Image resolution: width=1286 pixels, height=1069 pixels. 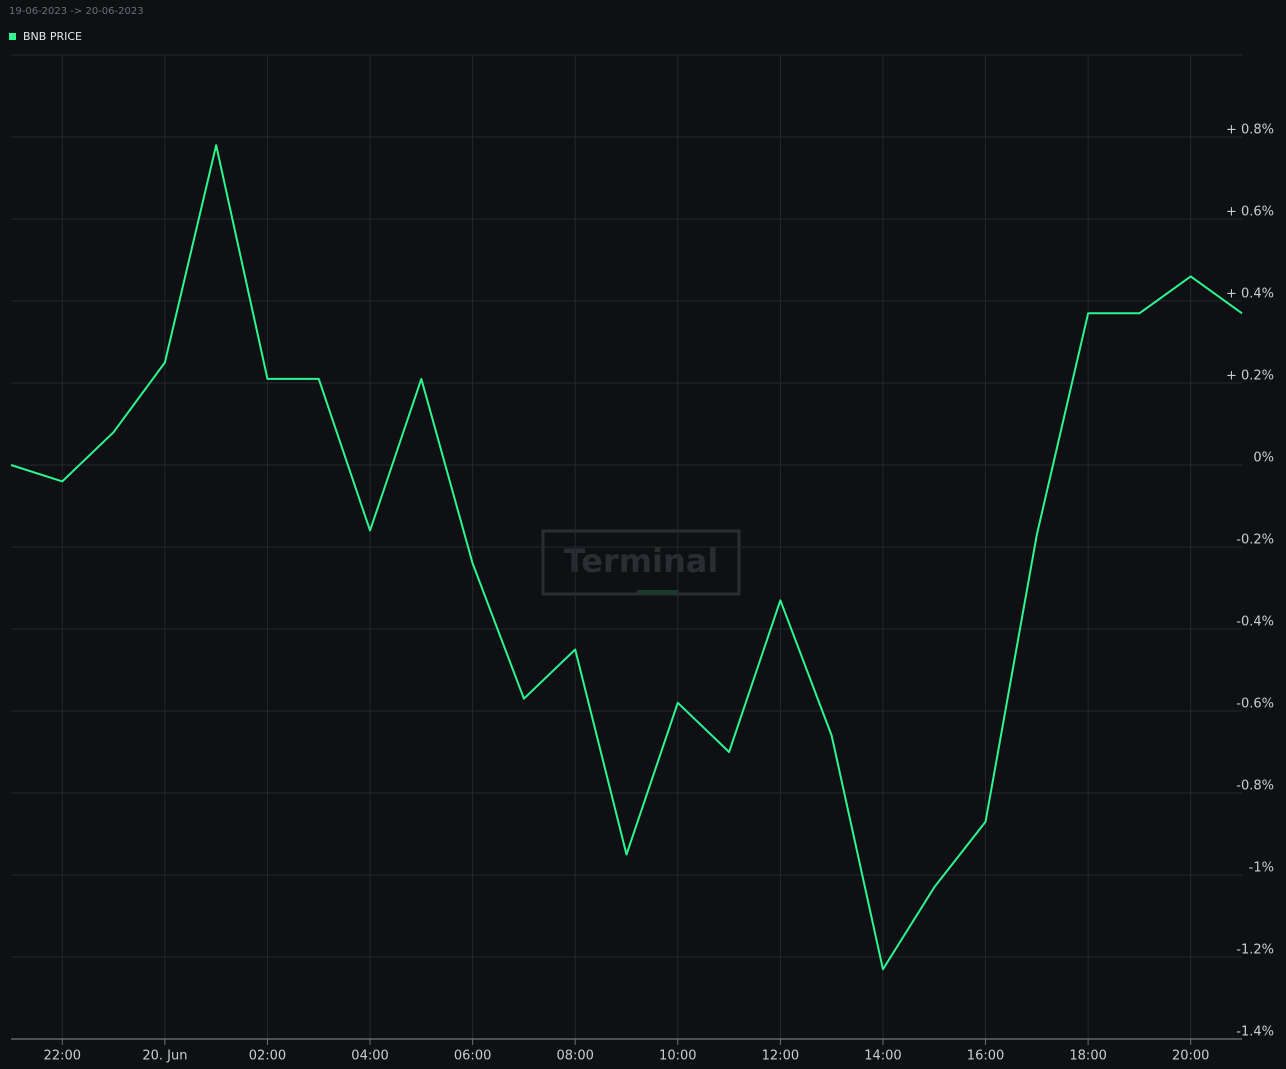 What do you see at coordinates (658, 592) in the screenshot?
I see `watermark-accent` at bounding box center [658, 592].